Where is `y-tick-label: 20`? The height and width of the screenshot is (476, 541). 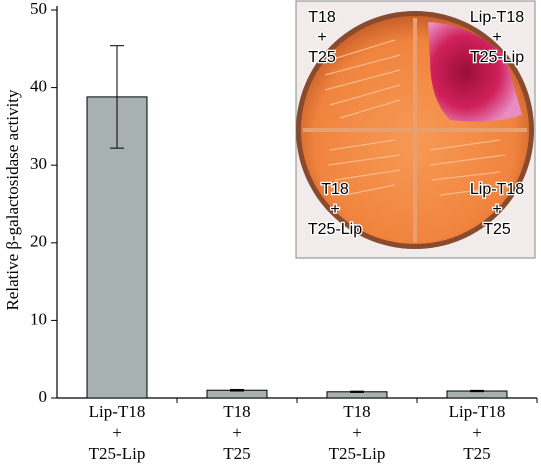
y-tick-label: 20 is located at coordinates (38, 241).